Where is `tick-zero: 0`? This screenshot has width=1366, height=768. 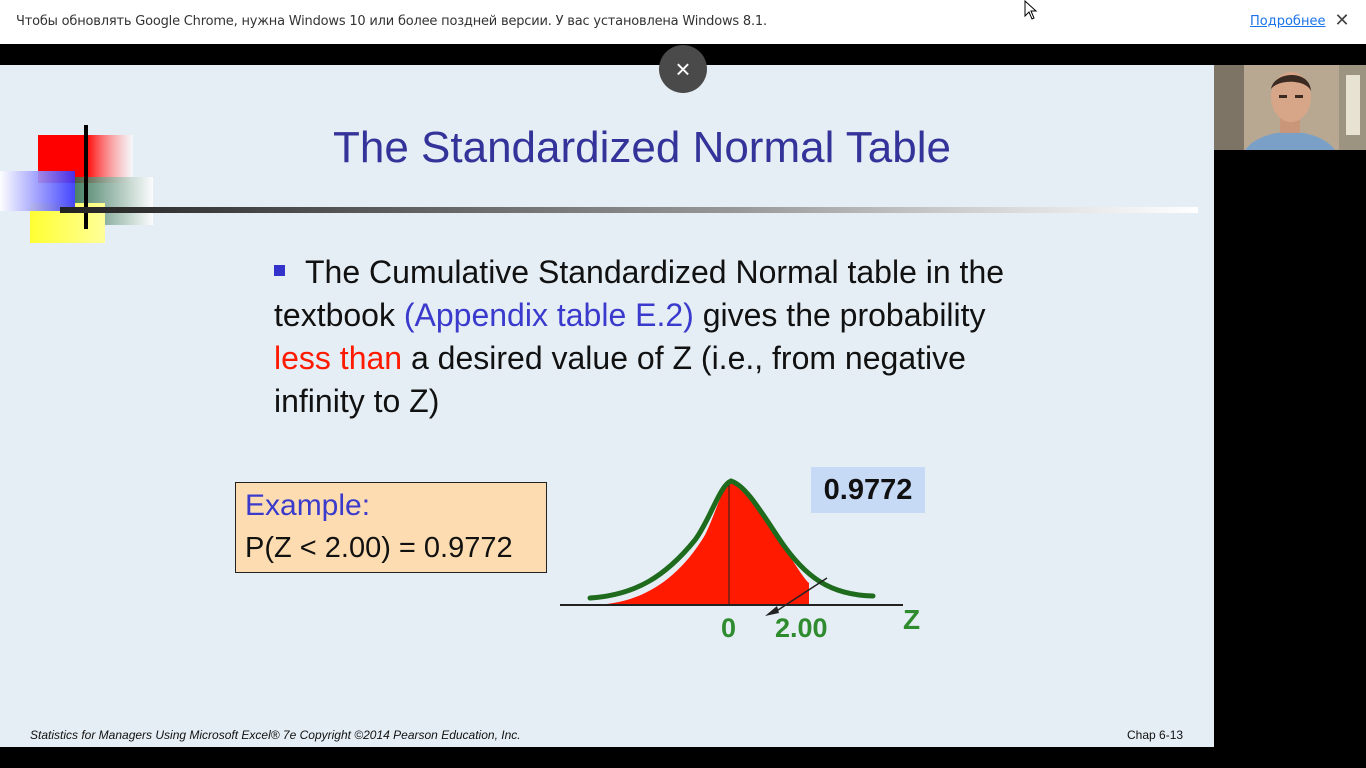 tick-zero: 0 is located at coordinates (728, 628).